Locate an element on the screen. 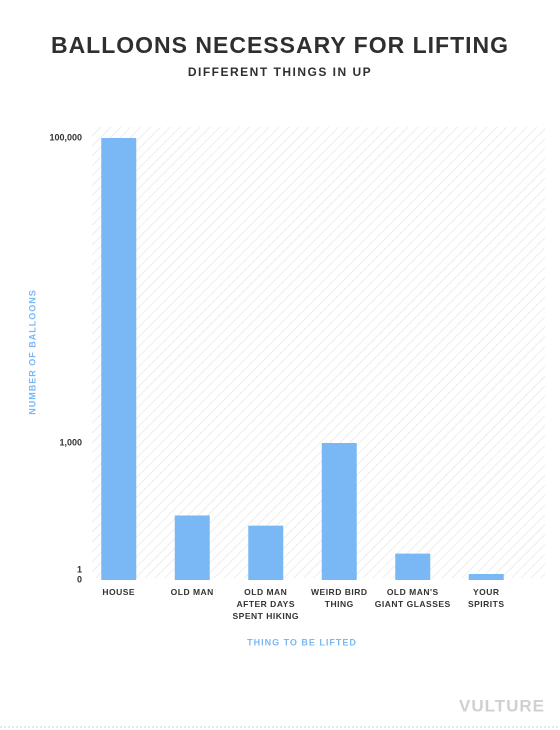 This screenshot has width=560, height=730. x-tick-label: OLD MAN'S GIANT GLASSES is located at coordinates (412, 598).